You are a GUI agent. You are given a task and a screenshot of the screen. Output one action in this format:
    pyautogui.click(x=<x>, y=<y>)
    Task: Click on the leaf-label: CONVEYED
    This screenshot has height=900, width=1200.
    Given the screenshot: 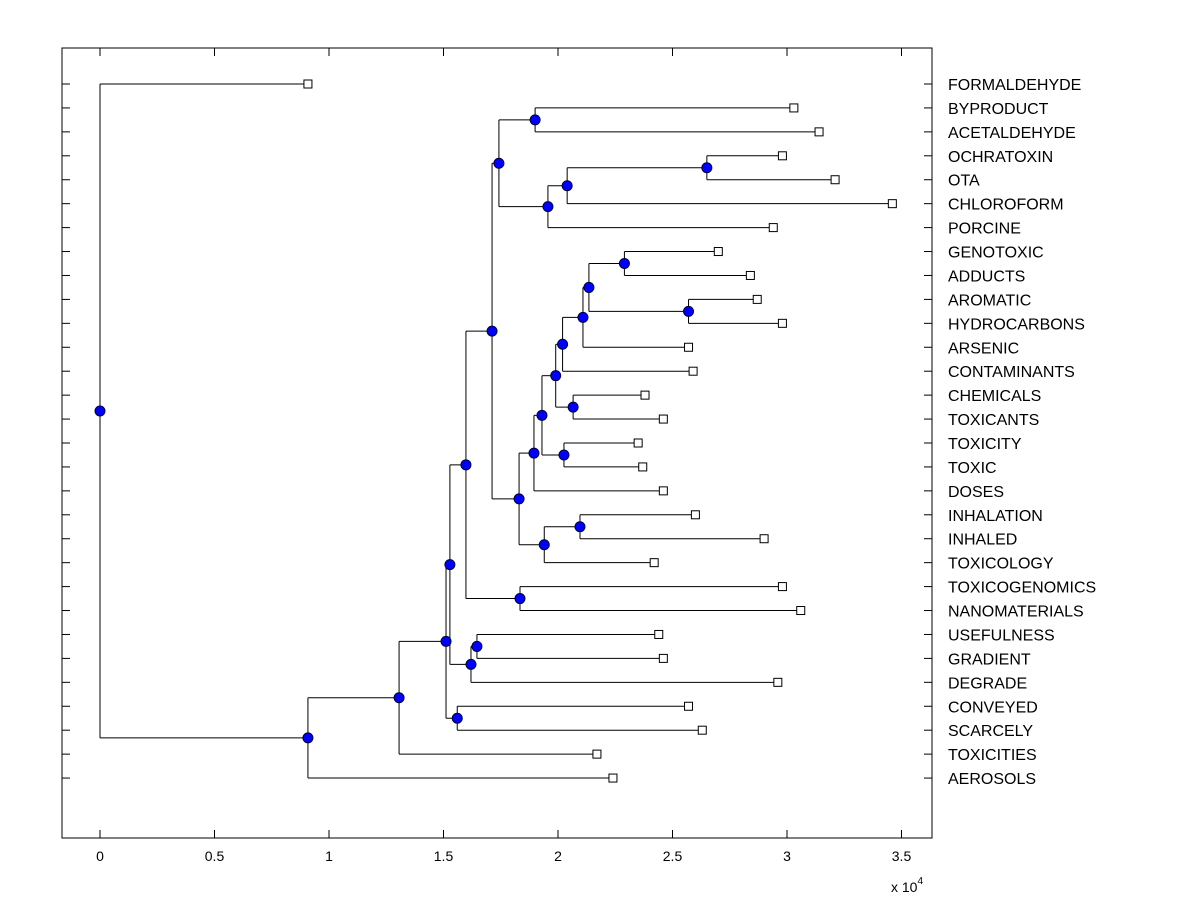 What is the action you would take?
    pyautogui.click(x=993, y=707)
    